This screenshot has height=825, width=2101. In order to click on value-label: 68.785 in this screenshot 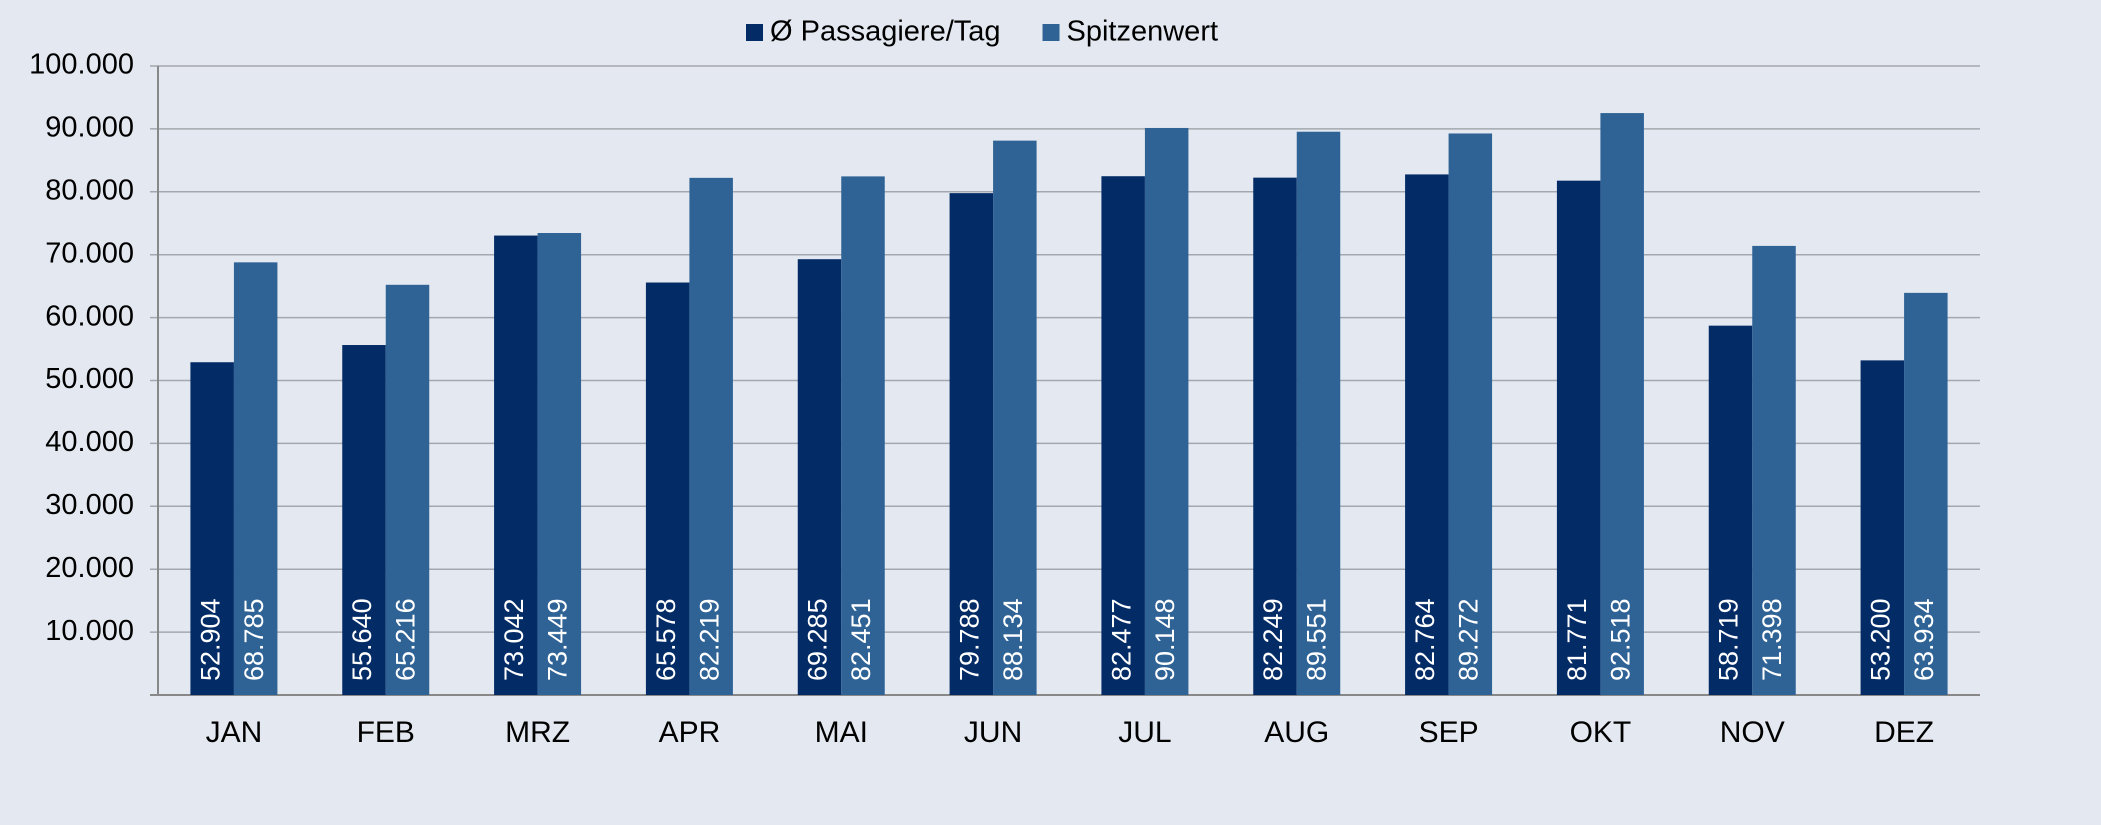, I will do `click(254, 639)`.